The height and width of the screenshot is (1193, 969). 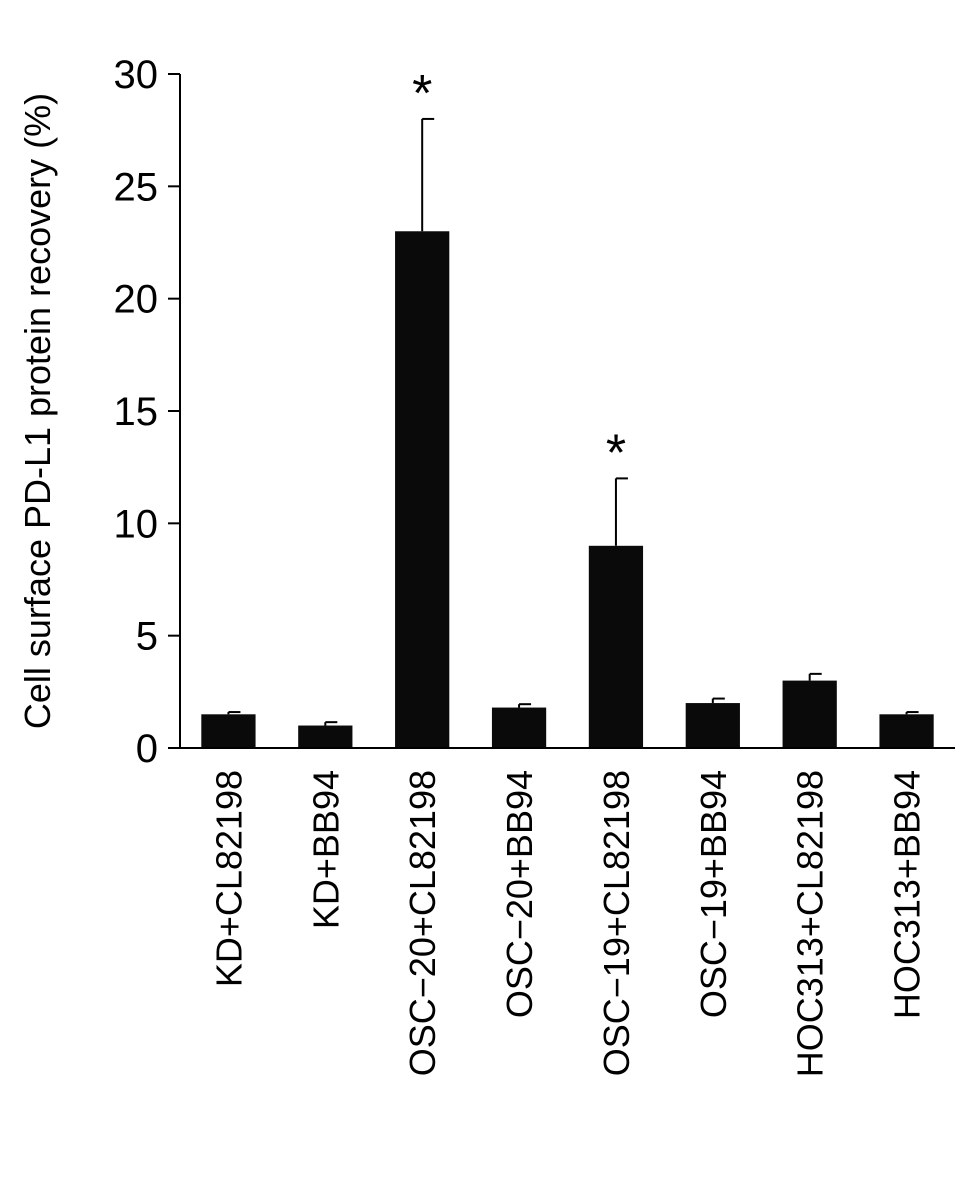 I want to click on x-tick-label: HOC313+CL82198, so click(x=810, y=923).